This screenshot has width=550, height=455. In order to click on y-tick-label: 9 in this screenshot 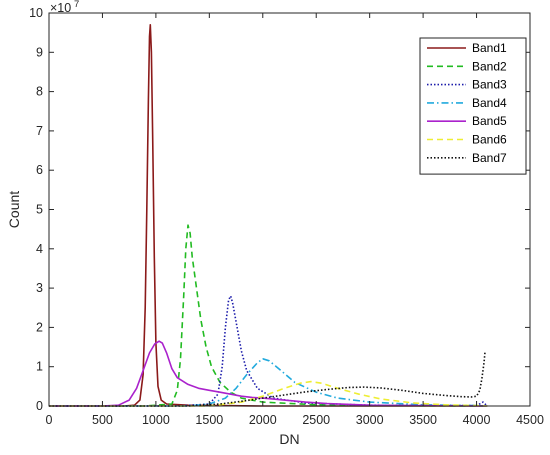, I will do `click(39, 52)`.